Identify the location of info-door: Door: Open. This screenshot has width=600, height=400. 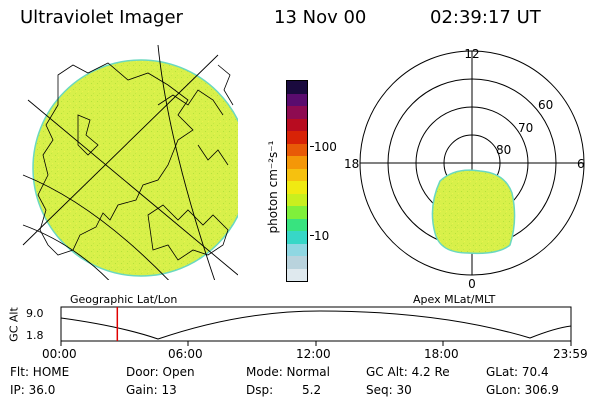
(160, 372).